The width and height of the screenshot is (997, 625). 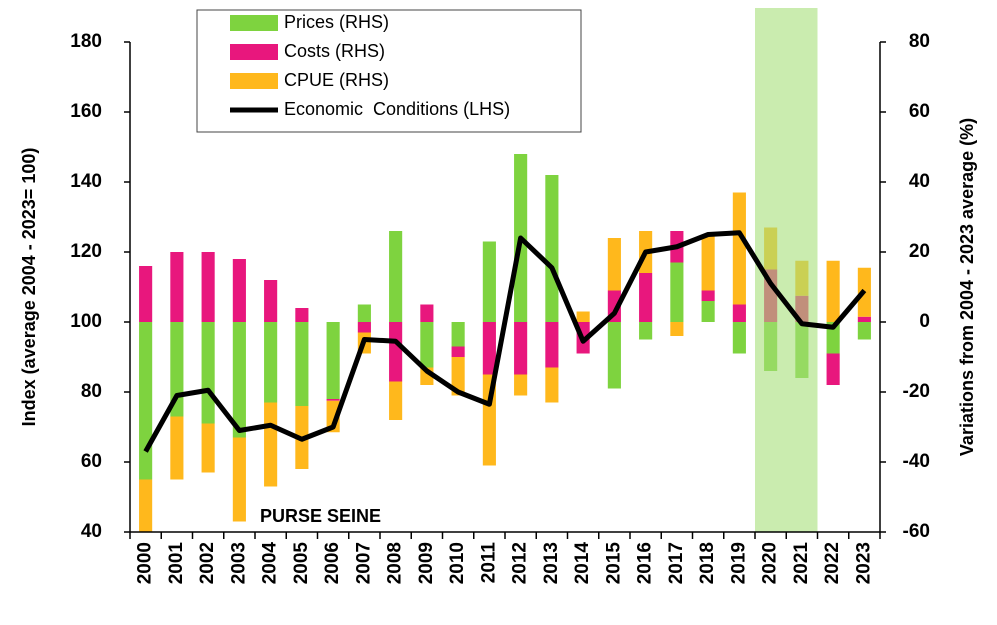 I want to click on y2-tick-label: -60, so click(x=916, y=531).